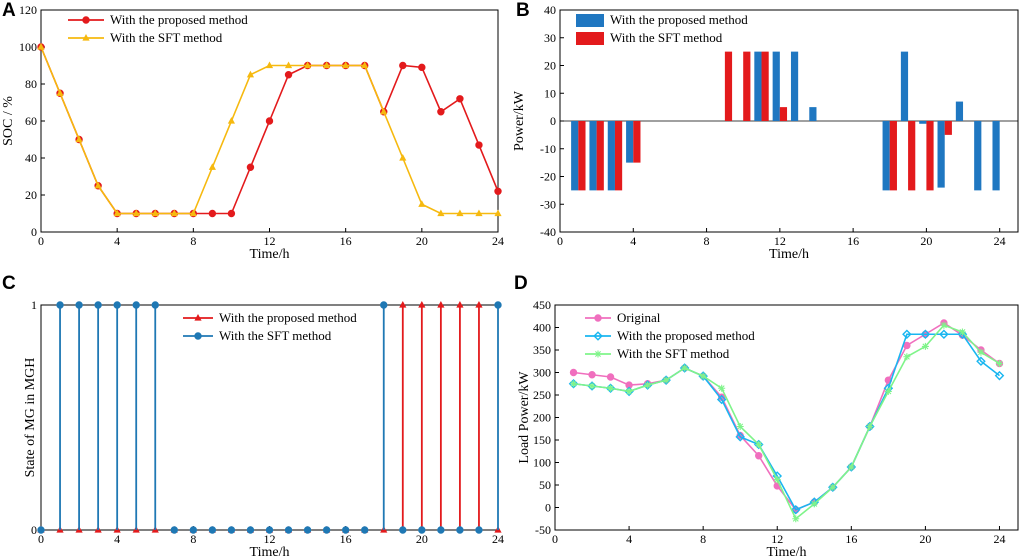 The image size is (1031, 556). What do you see at coordinates (346, 539) in the screenshot?
I see `x-tick-label: 16` at bounding box center [346, 539].